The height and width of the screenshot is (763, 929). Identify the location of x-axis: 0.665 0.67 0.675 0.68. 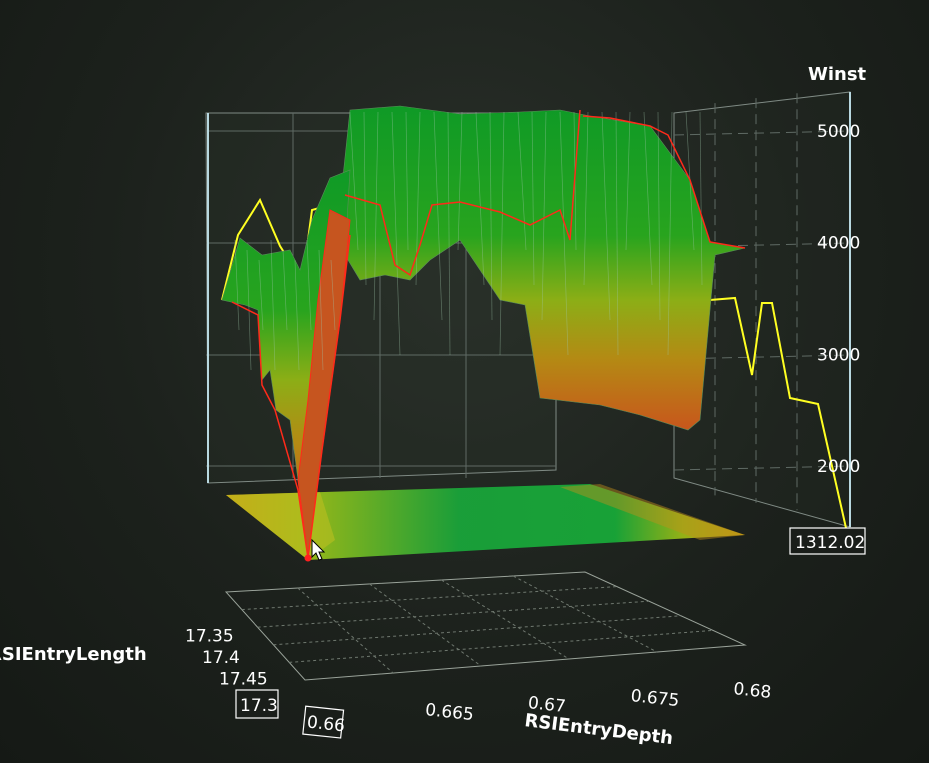
(598, 702).